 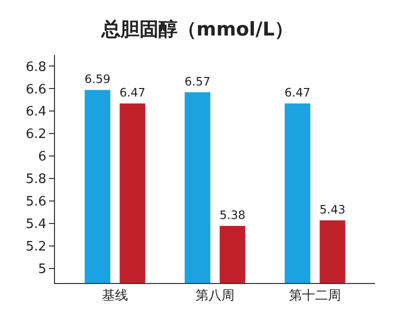 What do you see at coordinates (233, 215) in the screenshot?
I see `data-label: 5.38` at bounding box center [233, 215].